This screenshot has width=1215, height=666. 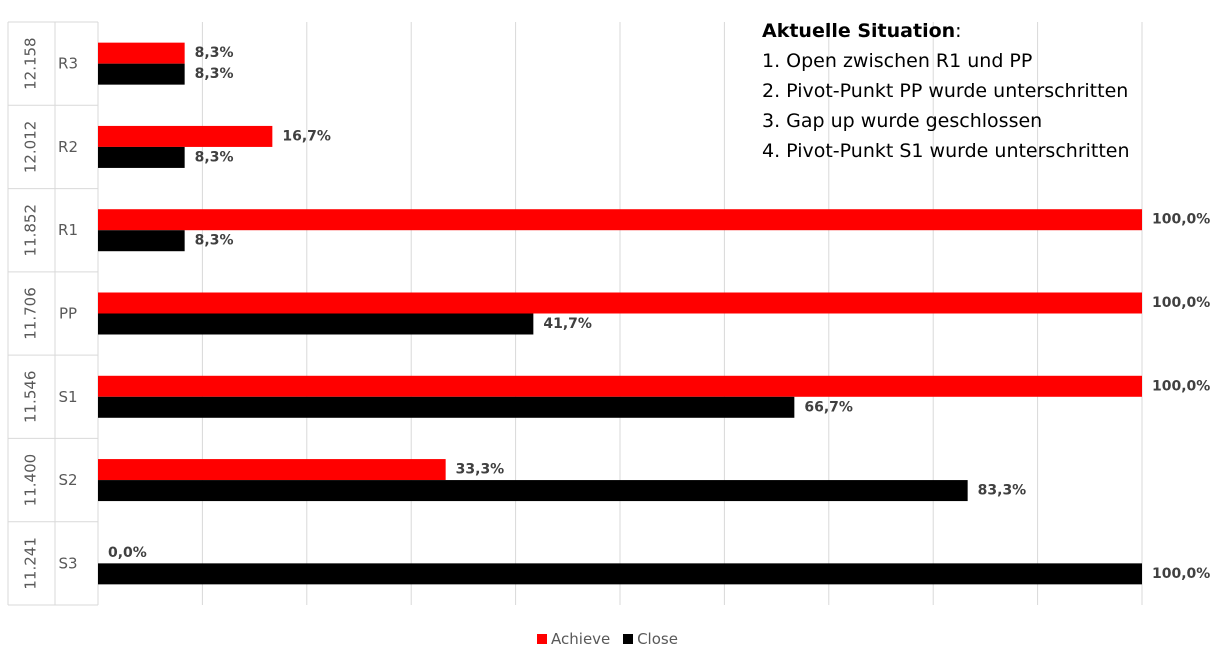 What do you see at coordinates (141, 53) in the screenshot?
I see `bar-achieve-r3` at bounding box center [141, 53].